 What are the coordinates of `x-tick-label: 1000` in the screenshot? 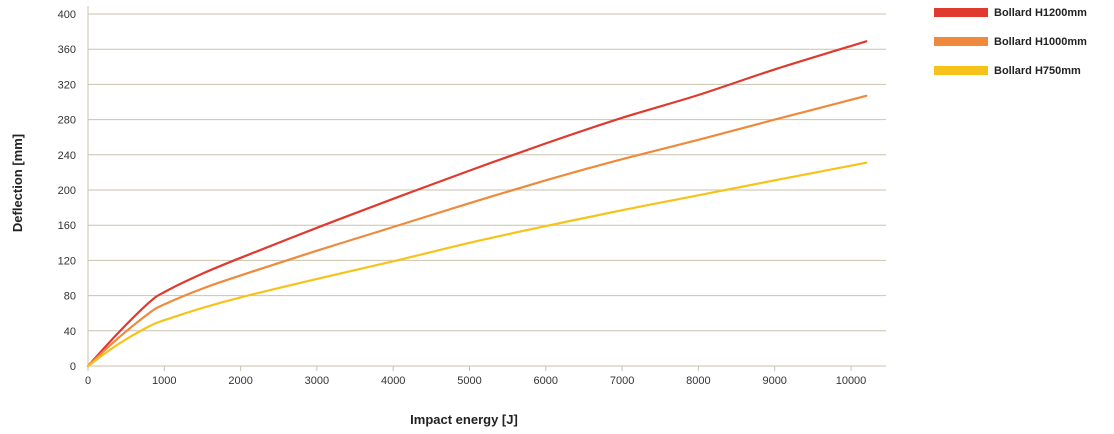 It's located at (164, 381).